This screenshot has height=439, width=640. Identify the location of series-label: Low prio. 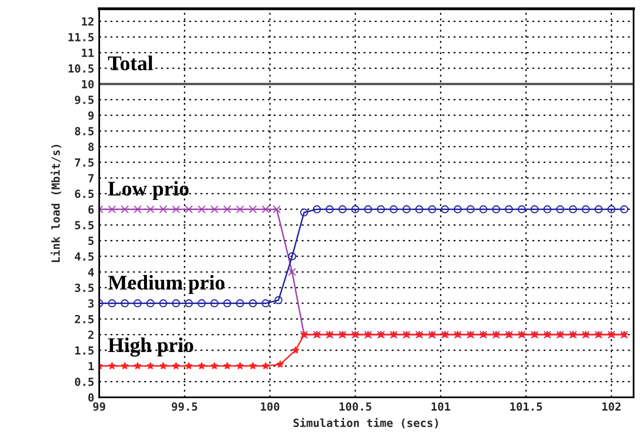
(148, 190).